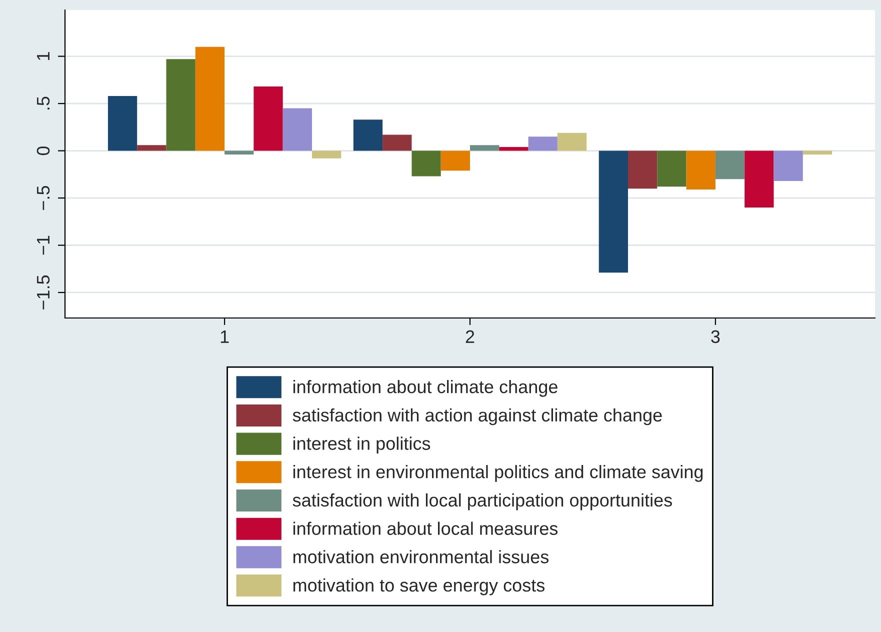  I want to click on legend-label: satisfaction with local participation opportunities, so click(482, 501).